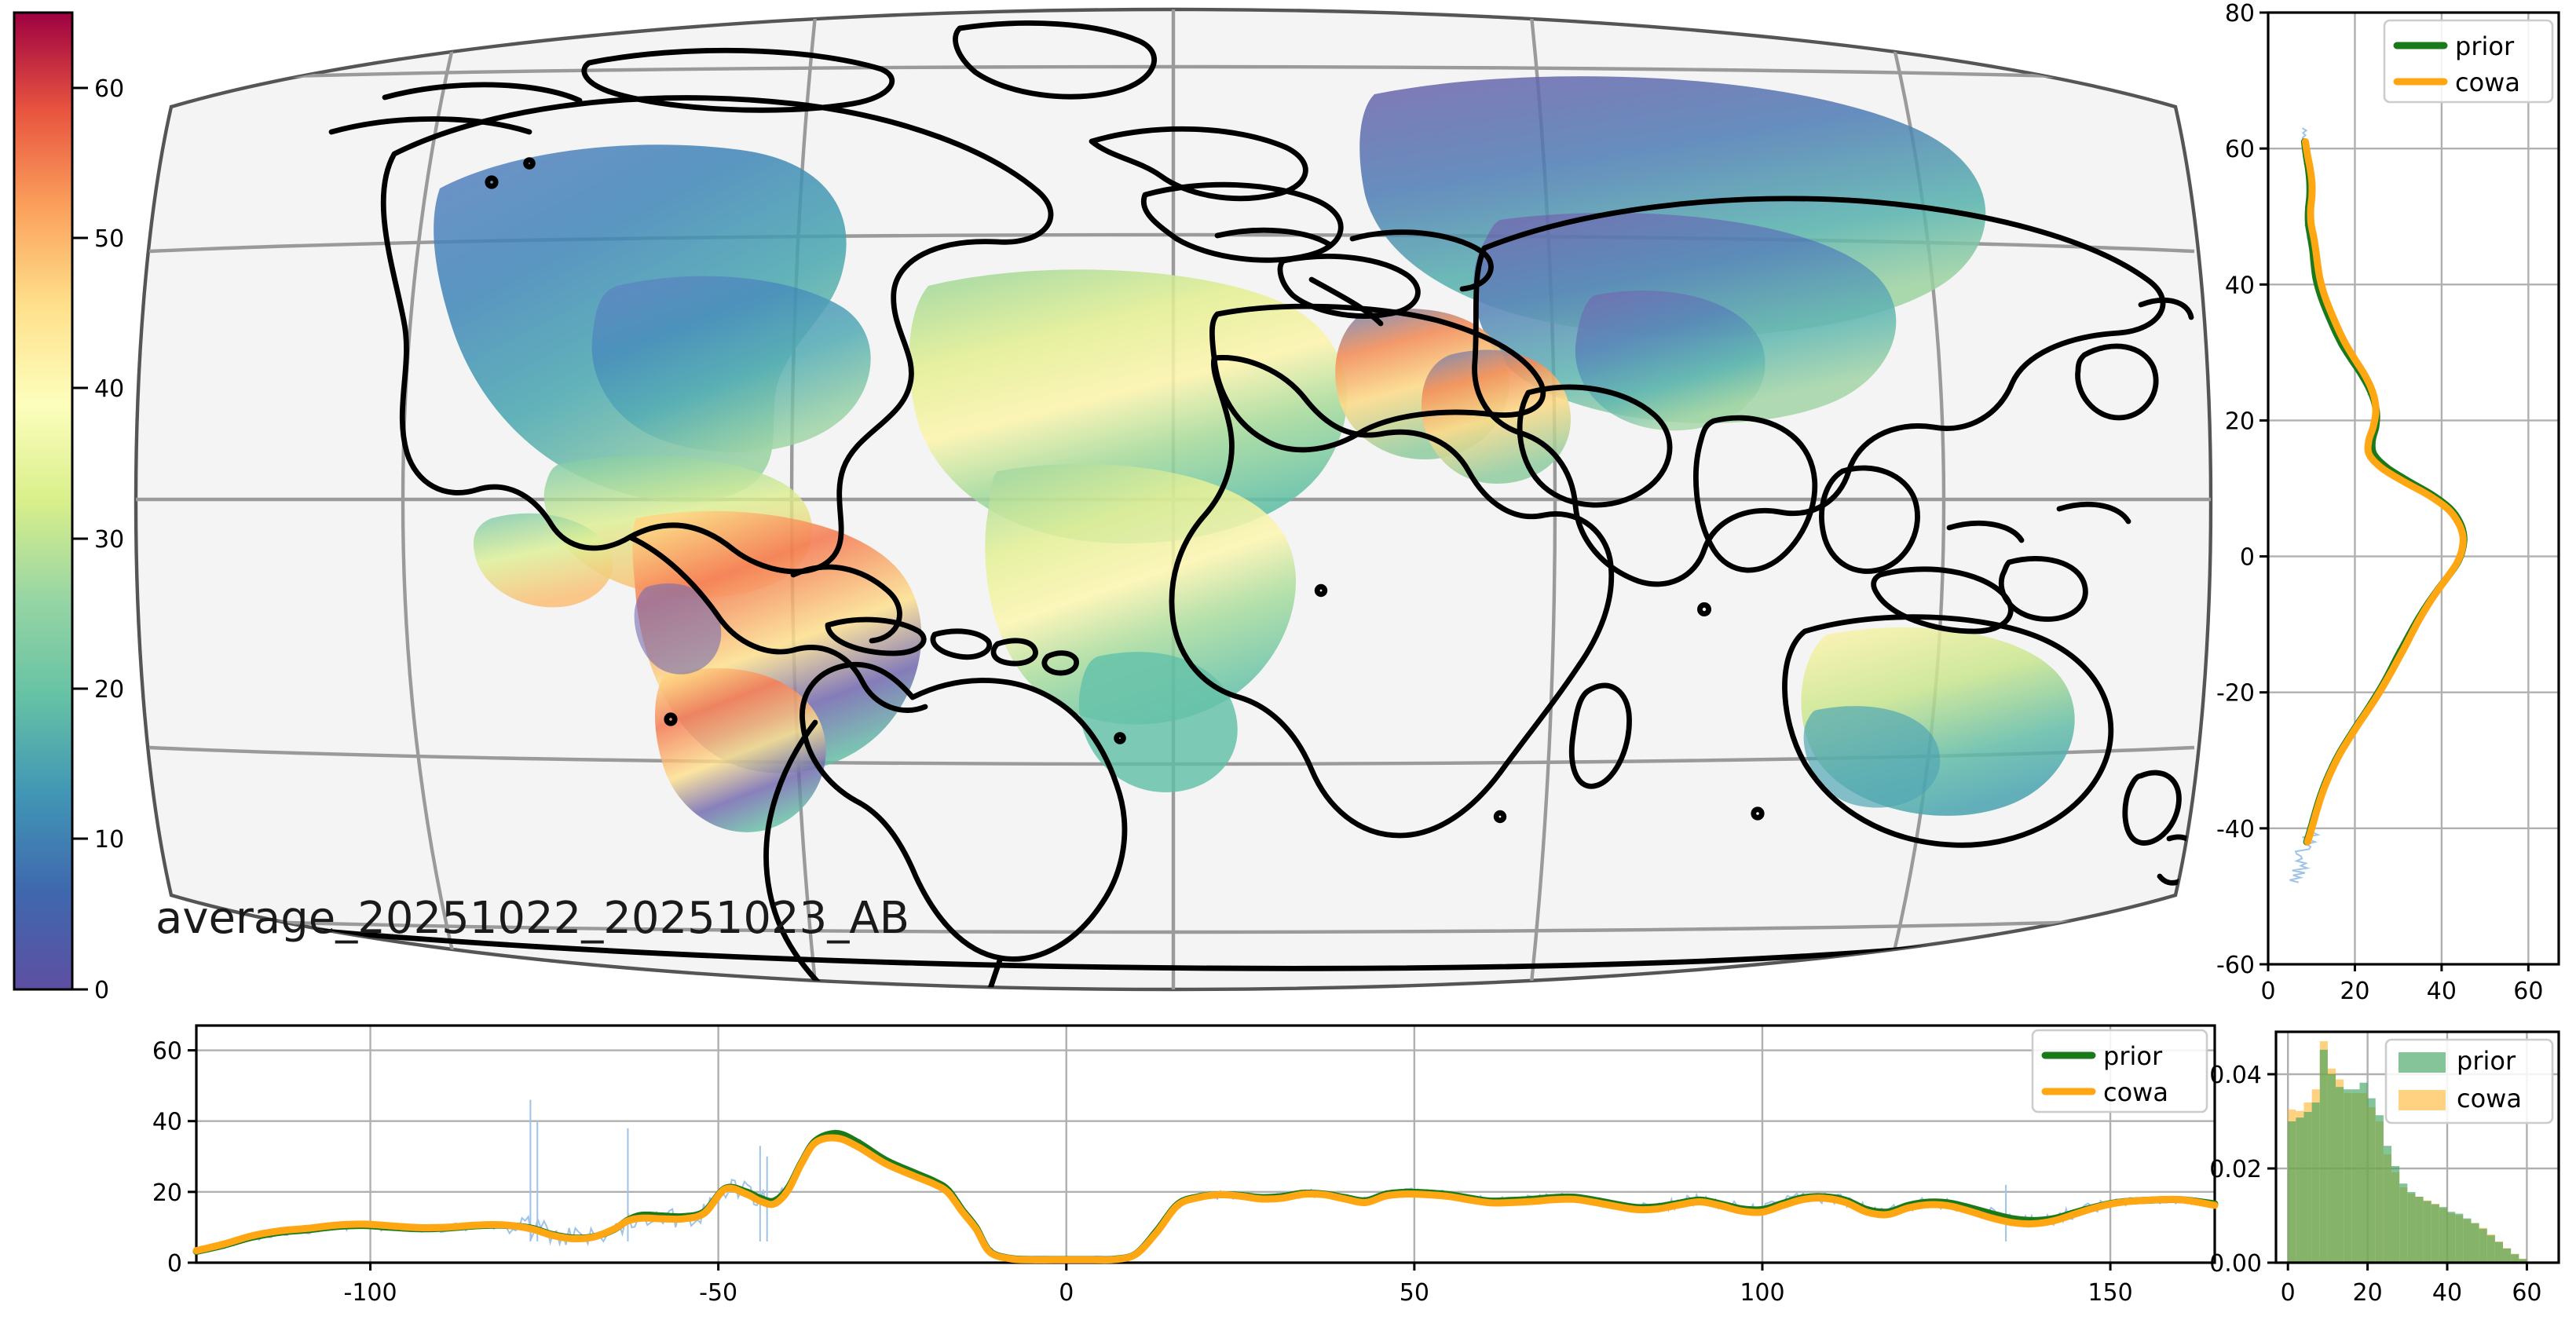 The image size is (2576, 1331). What do you see at coordinates (102, 990) in the screenshot?
I see `colorbar-tick-0: 0` at bounding box center [102, 990].